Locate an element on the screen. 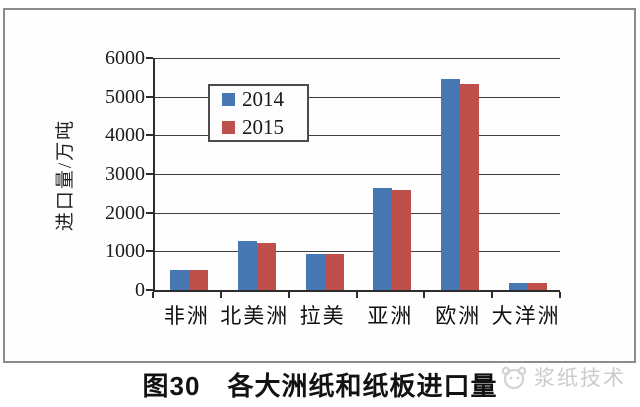 The image size is (640, 407). bar-2015-非洲 is located at coordinates (198, 279).